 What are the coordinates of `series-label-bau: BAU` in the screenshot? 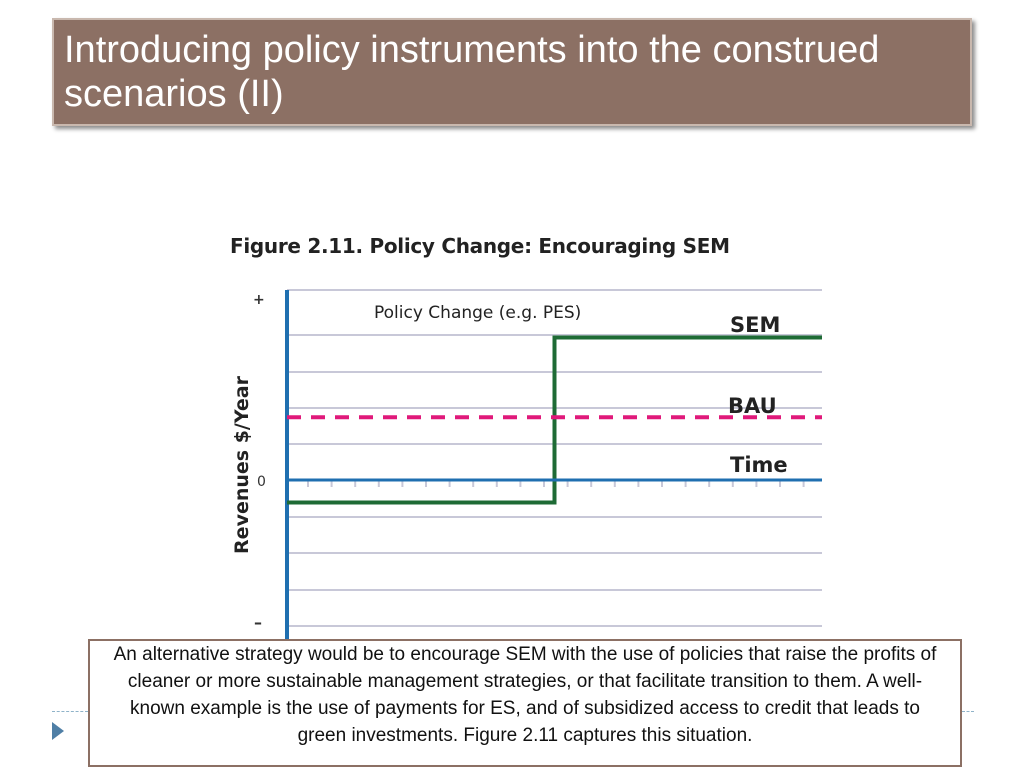 It's located at (752, 406).